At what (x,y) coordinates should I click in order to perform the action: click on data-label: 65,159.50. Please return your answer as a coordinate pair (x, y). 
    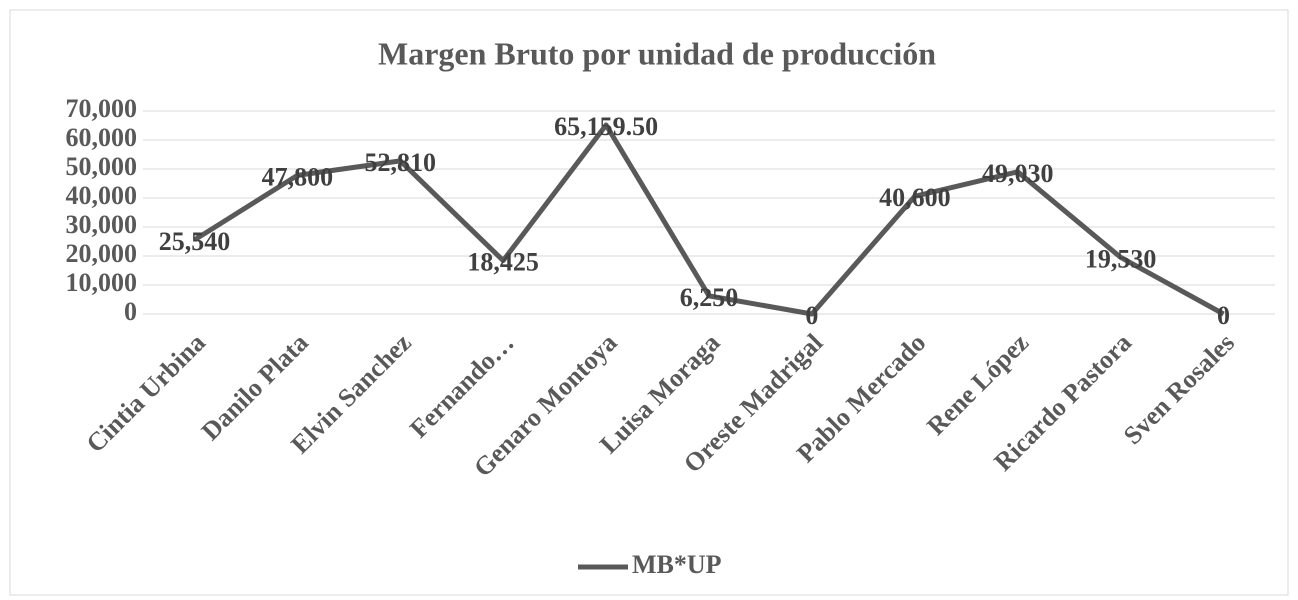
    Looking at the image, I should click on (606, 126).